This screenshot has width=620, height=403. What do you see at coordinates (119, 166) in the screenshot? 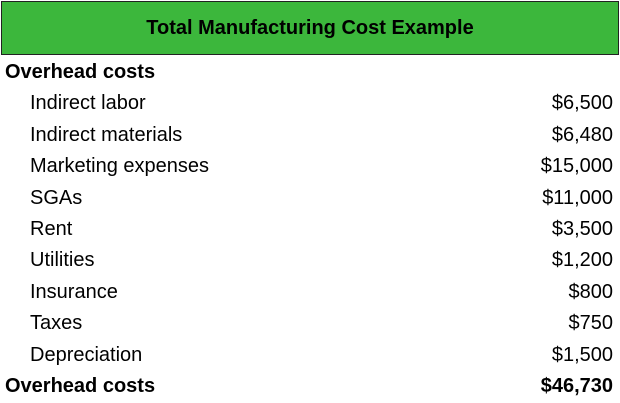
I see `cost-label: Marketing expenses` at bounding box center [119, 166].